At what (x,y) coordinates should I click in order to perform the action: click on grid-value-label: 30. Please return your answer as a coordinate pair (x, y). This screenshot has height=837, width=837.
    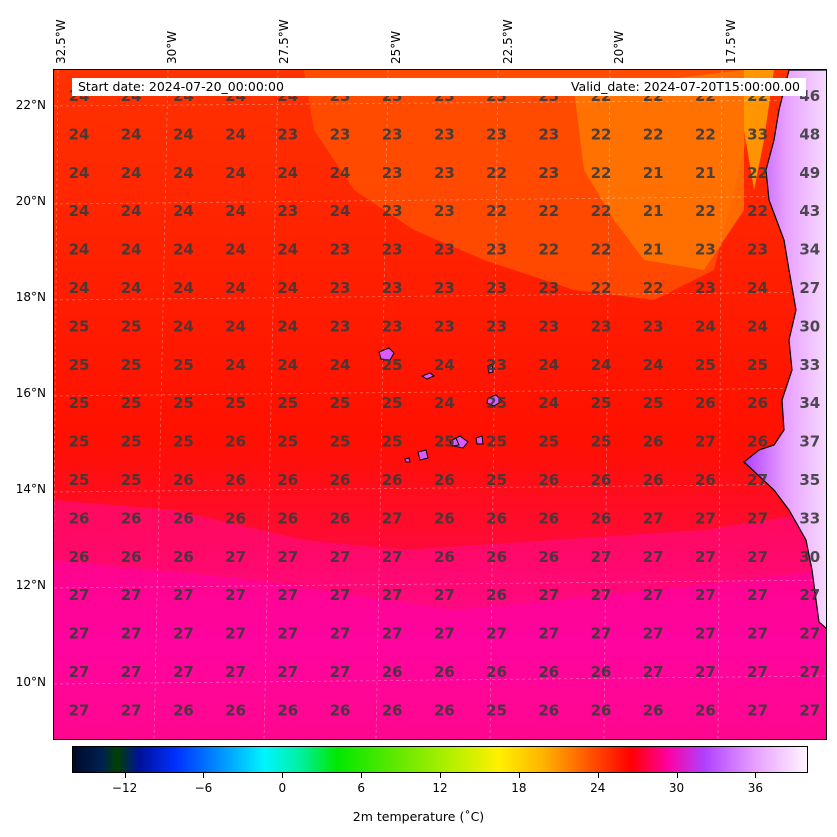
    Looking at the image, I should click on (809, 326).